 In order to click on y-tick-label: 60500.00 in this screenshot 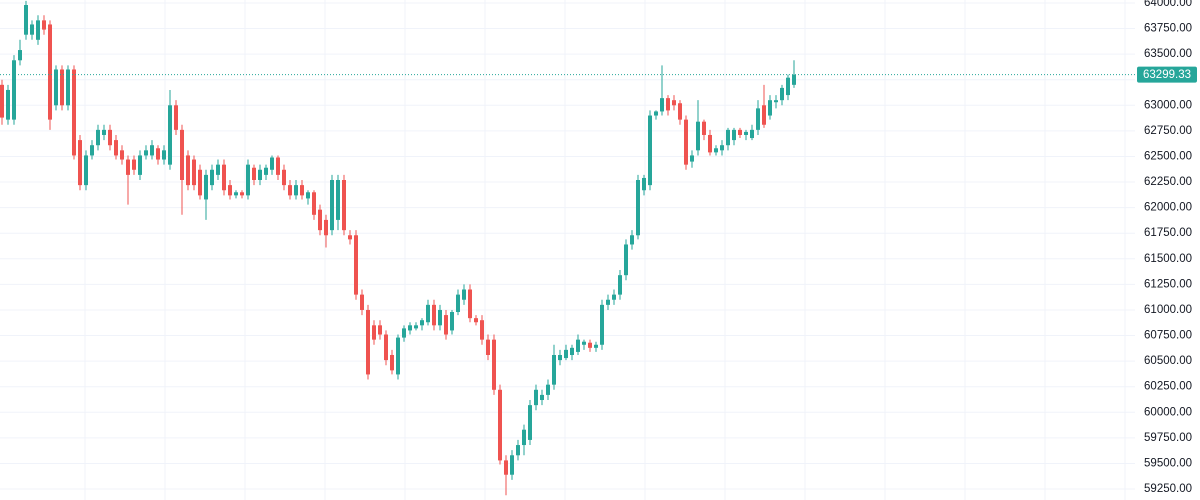, I will do `click(1168, 361)`.